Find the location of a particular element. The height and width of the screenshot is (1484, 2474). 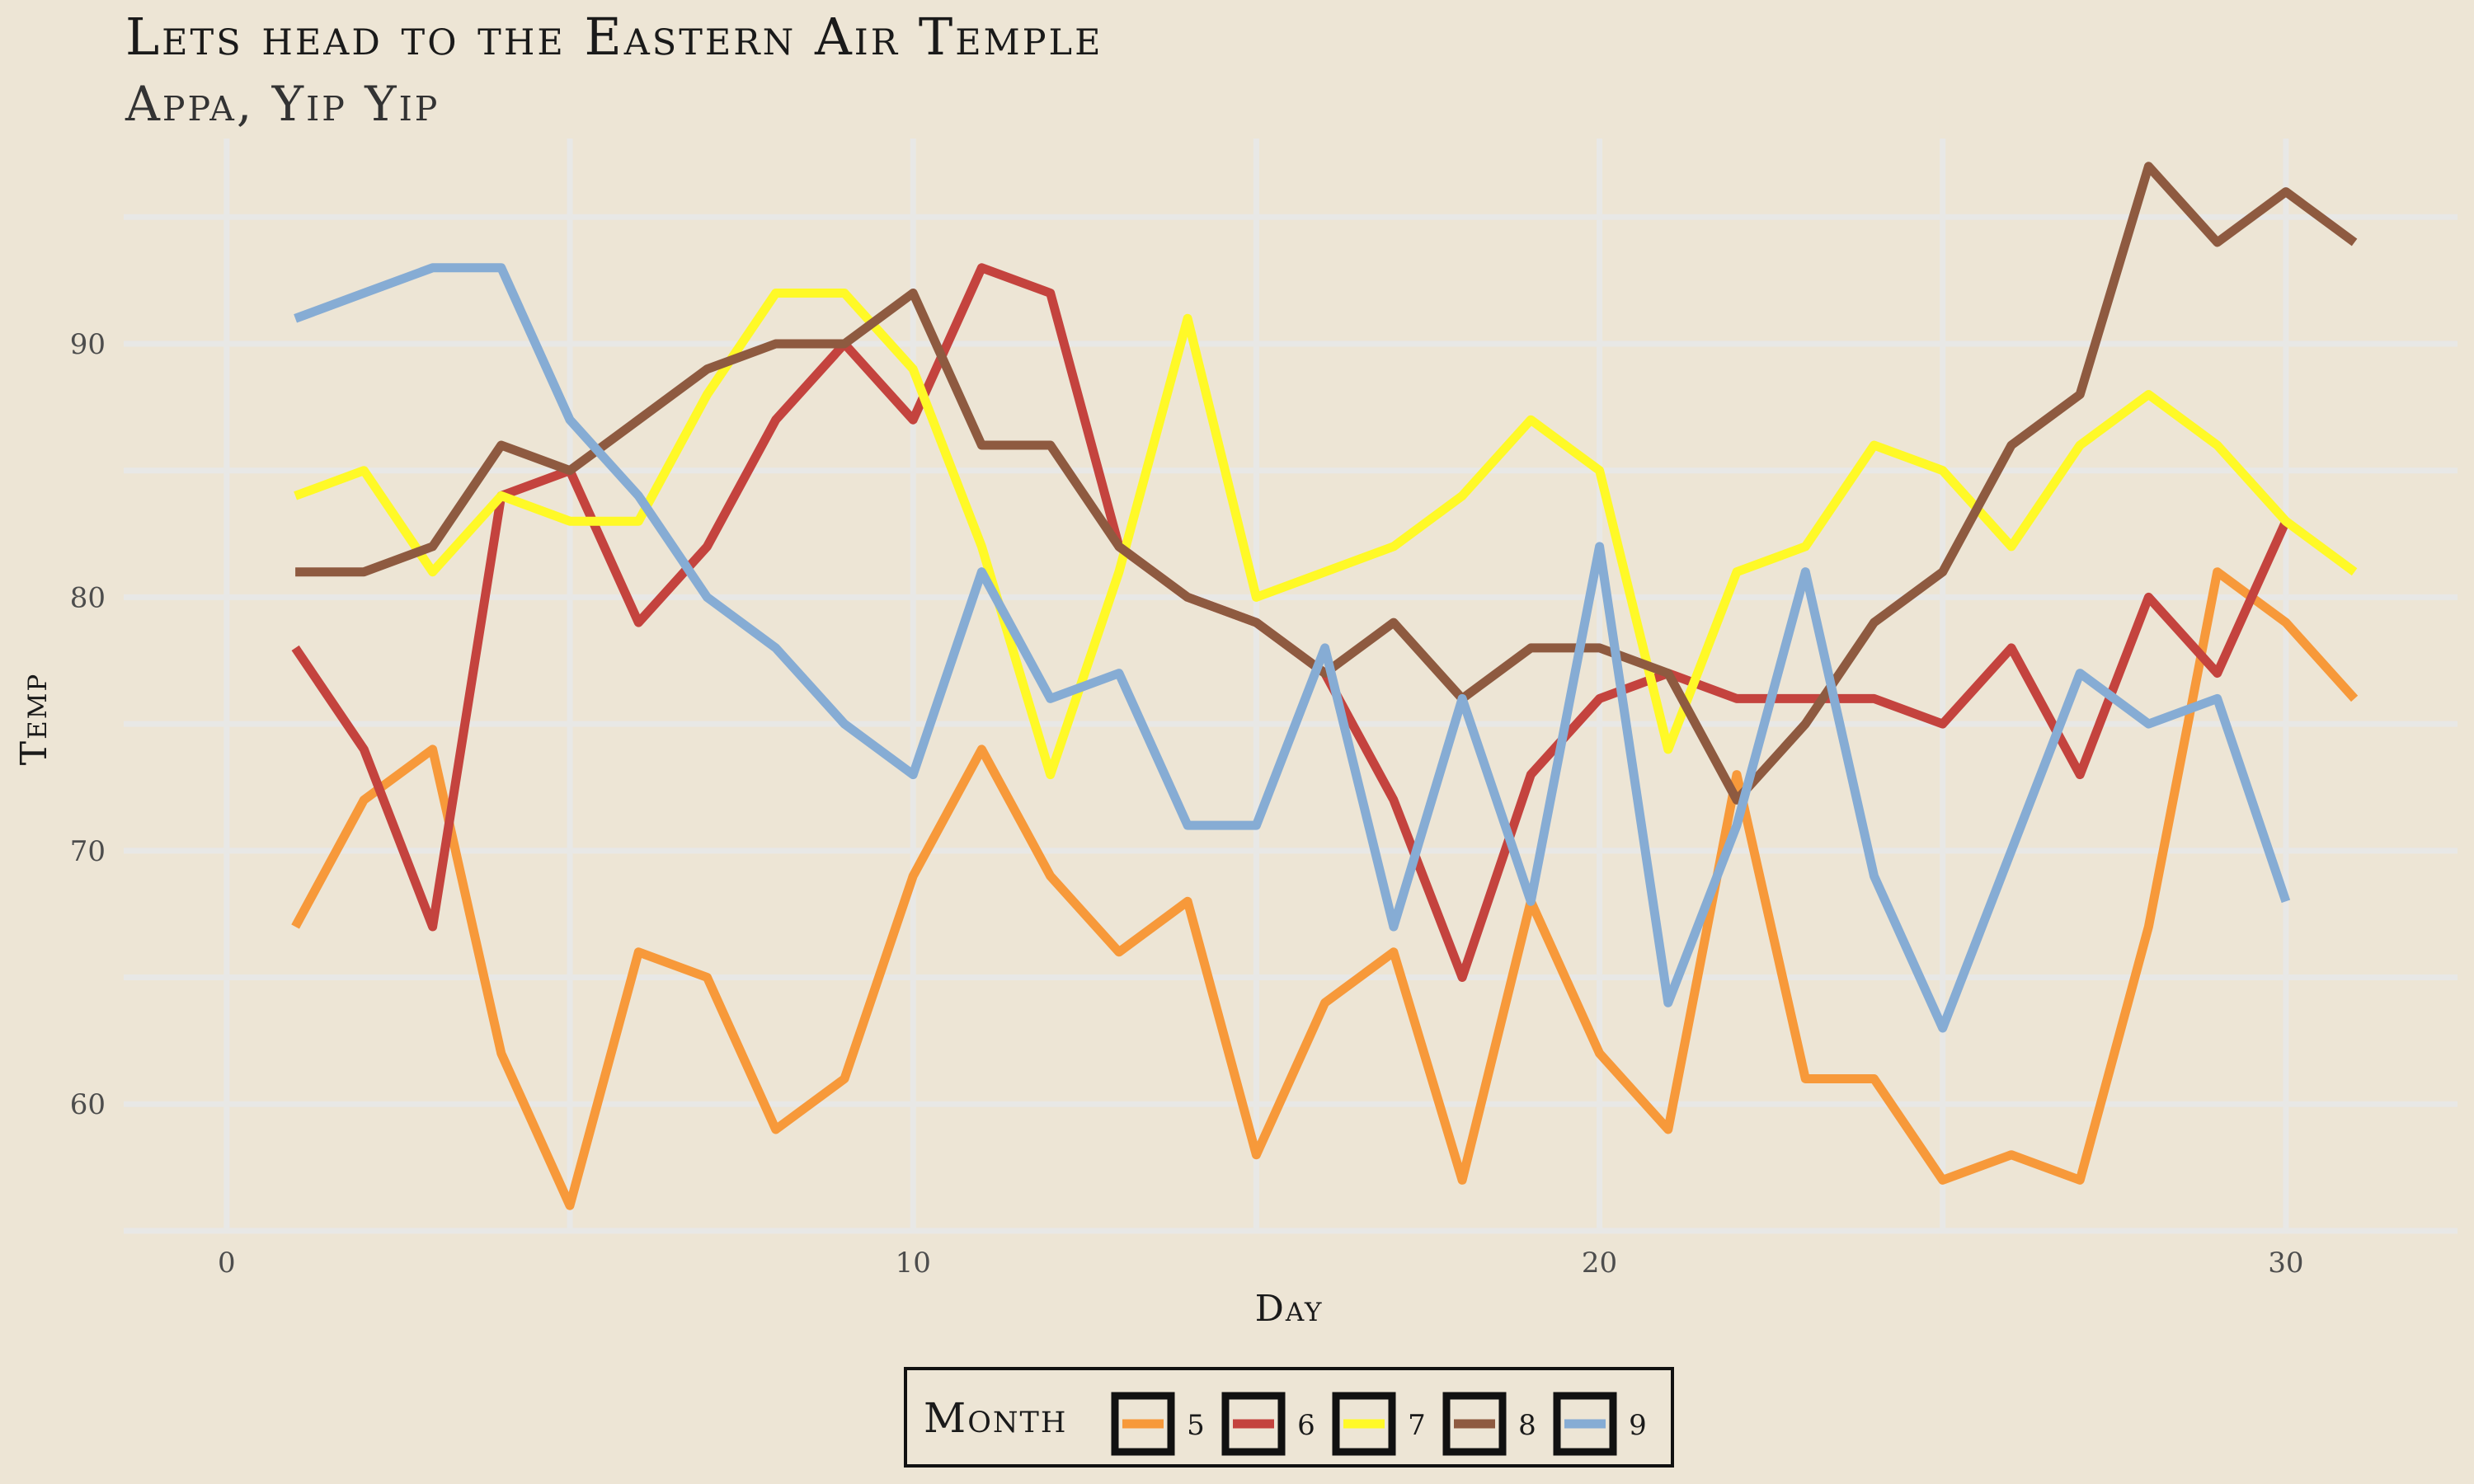

legend: Month 5 6 7 8 9 is located at coordinates (1289, 1417).